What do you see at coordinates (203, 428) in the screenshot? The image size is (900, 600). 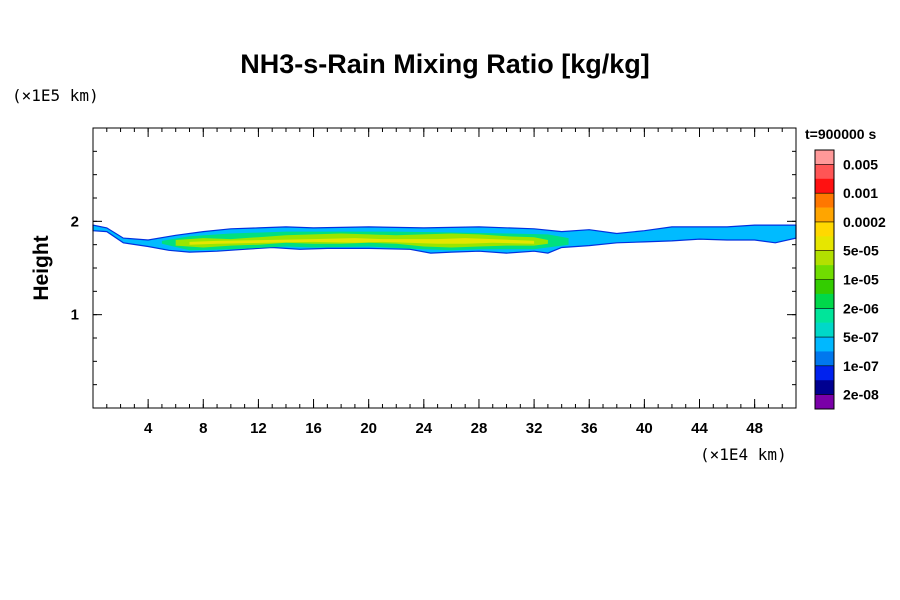 I see `x-tick-label: 8` at bounding box center [203, 428].